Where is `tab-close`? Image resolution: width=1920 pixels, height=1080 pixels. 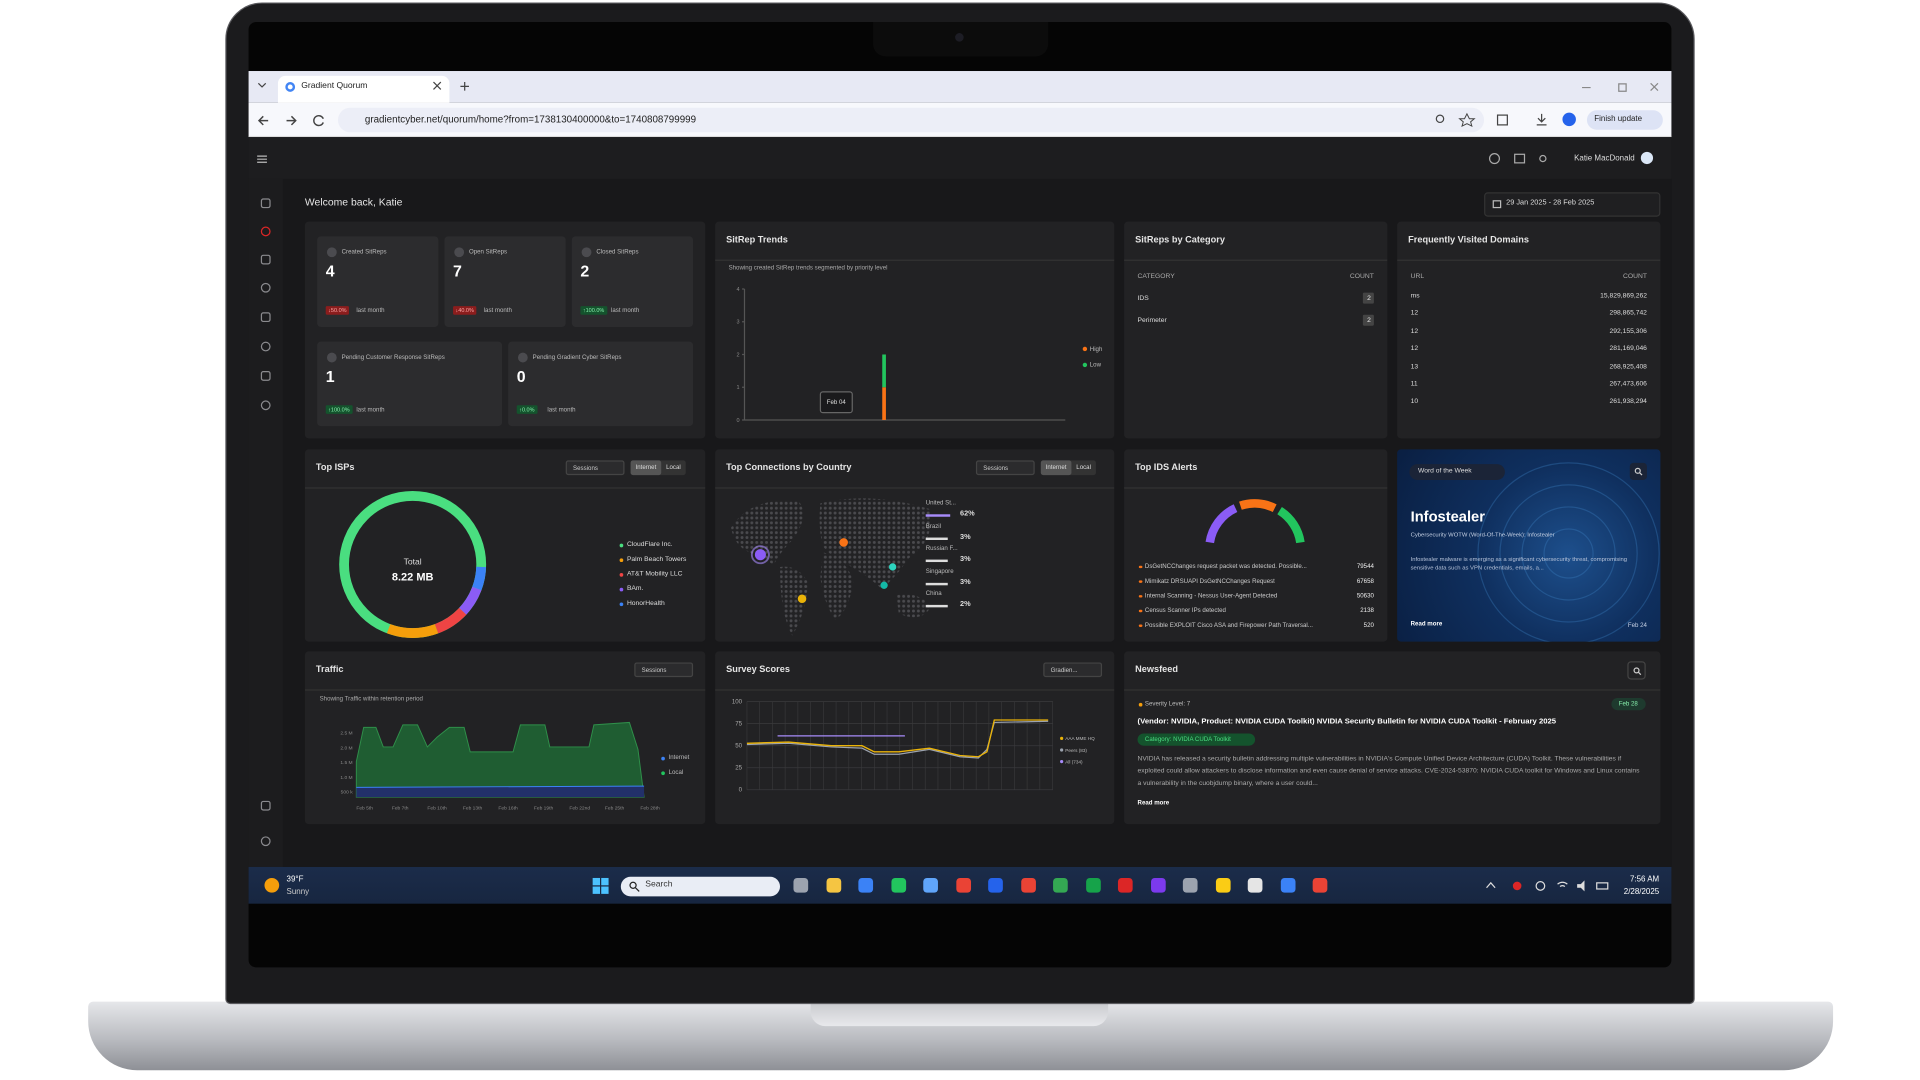
tab-close is located at coordinates (437, 85).